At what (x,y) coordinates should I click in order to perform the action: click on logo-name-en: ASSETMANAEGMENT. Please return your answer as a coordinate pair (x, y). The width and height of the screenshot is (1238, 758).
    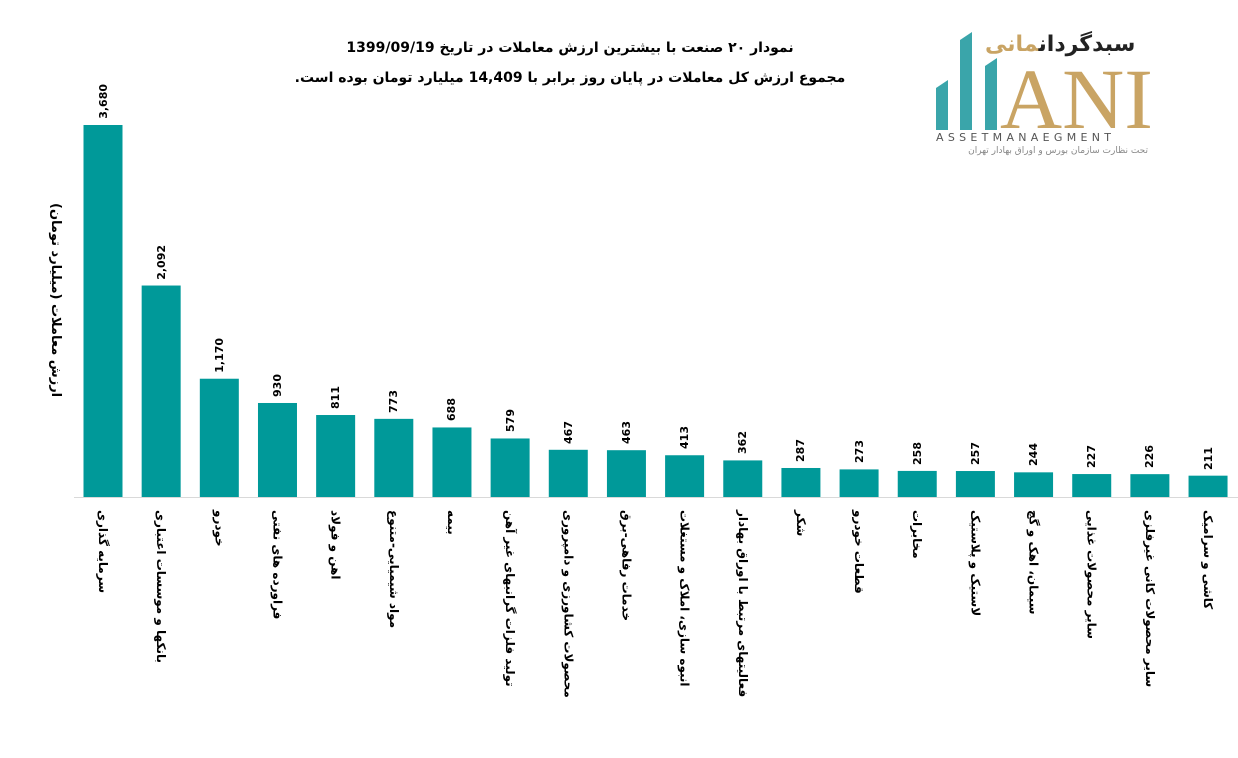
    Looking at the image, I should click on (1026, 137).